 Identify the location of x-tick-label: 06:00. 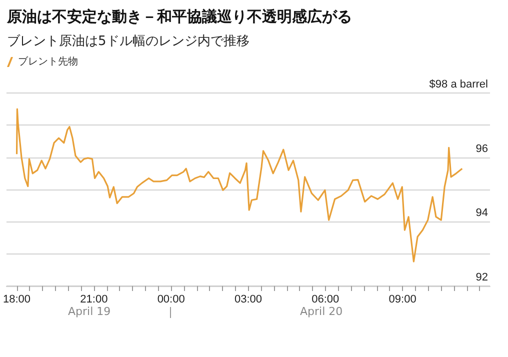
(326, 300).